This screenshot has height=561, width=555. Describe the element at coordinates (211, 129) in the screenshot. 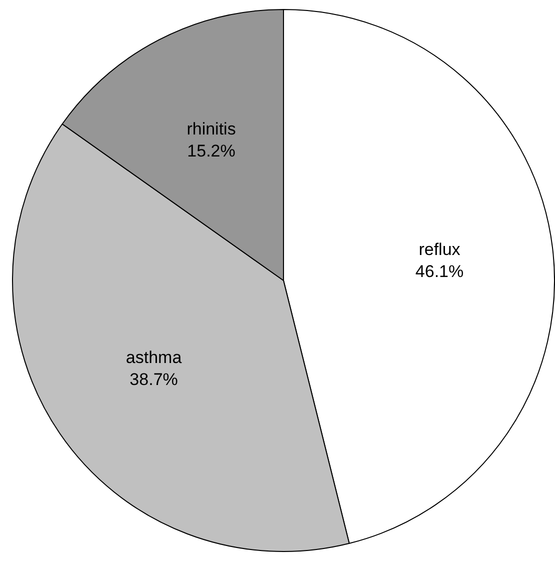

I see `slice-label: rhinitis` at that location.